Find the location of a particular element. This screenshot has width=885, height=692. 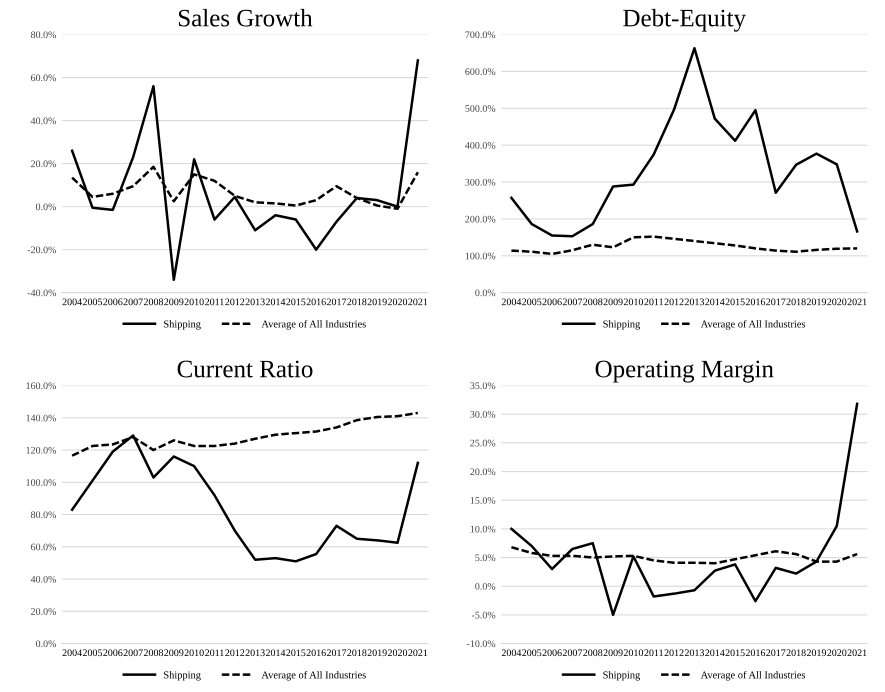

y-tick-label: 600.0% is located at coordinates (480, 72).